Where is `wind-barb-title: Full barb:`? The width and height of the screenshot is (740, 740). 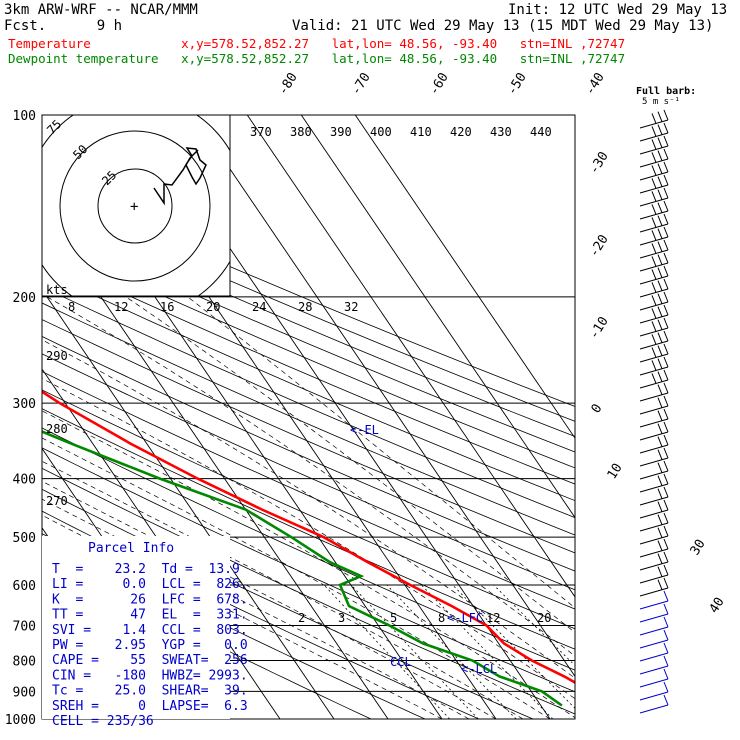
wind-barb-title: Full barb: is located at coordinates (666, 91).